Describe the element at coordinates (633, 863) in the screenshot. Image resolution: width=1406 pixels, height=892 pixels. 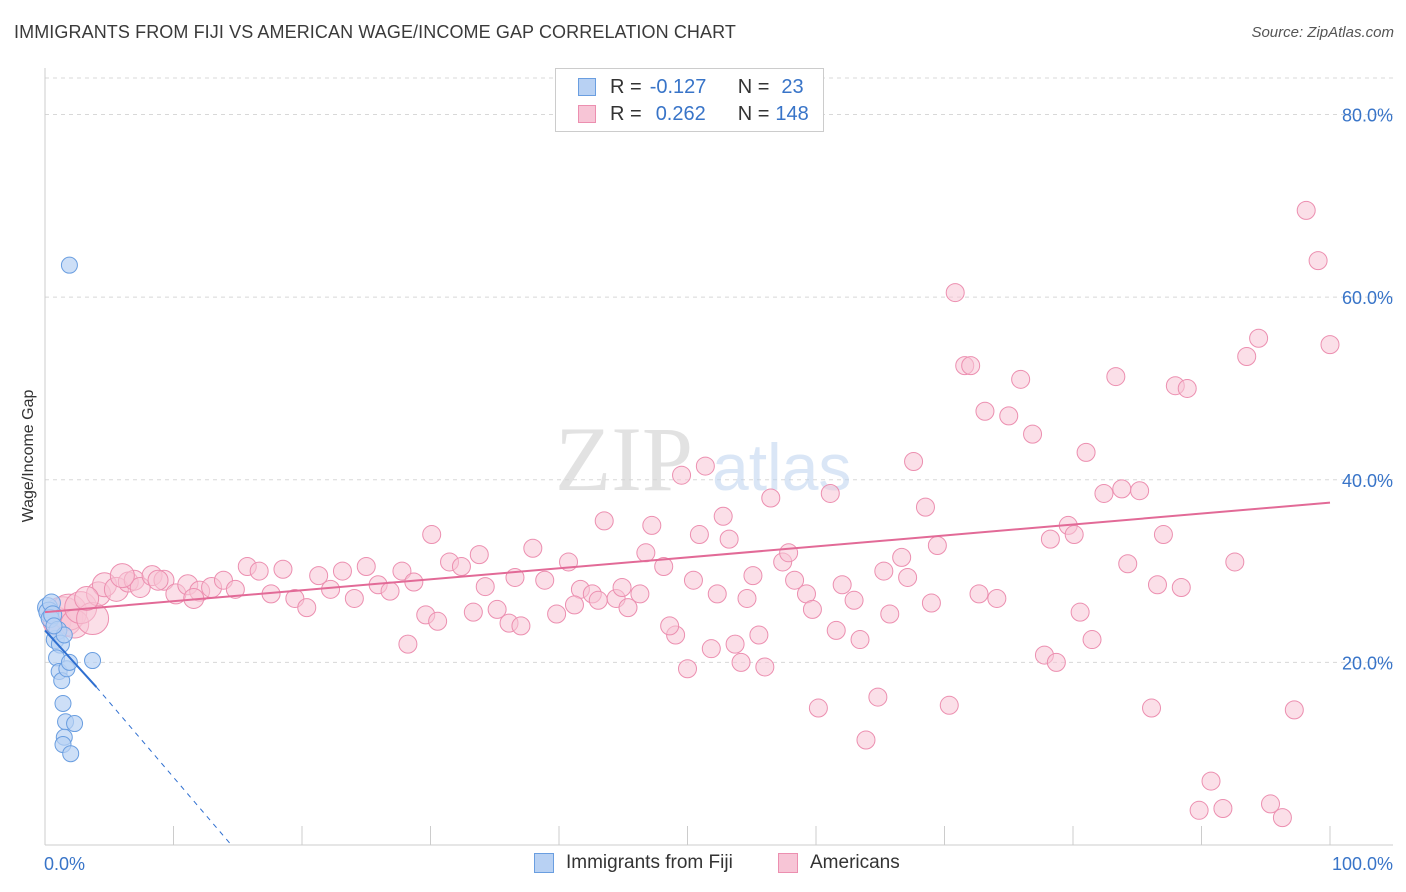
I see `series-legend-fiji: Immigrants from Fiji` at that location.